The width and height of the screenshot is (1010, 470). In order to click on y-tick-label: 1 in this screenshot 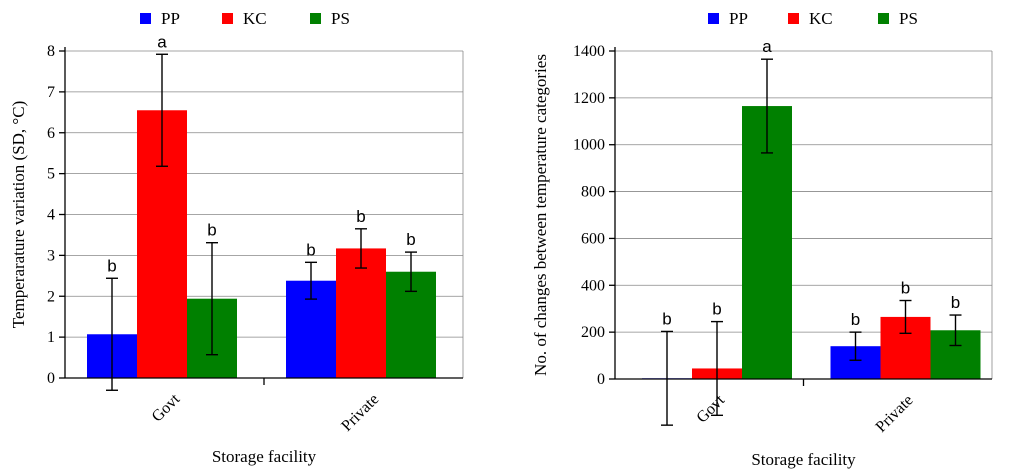, I will do `click(51, 337)`.